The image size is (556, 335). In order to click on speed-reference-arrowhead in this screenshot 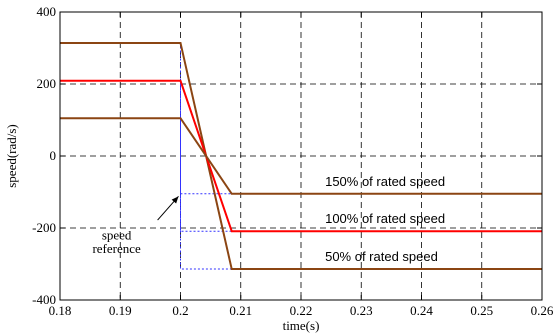, I will do `click(175, 200)`.